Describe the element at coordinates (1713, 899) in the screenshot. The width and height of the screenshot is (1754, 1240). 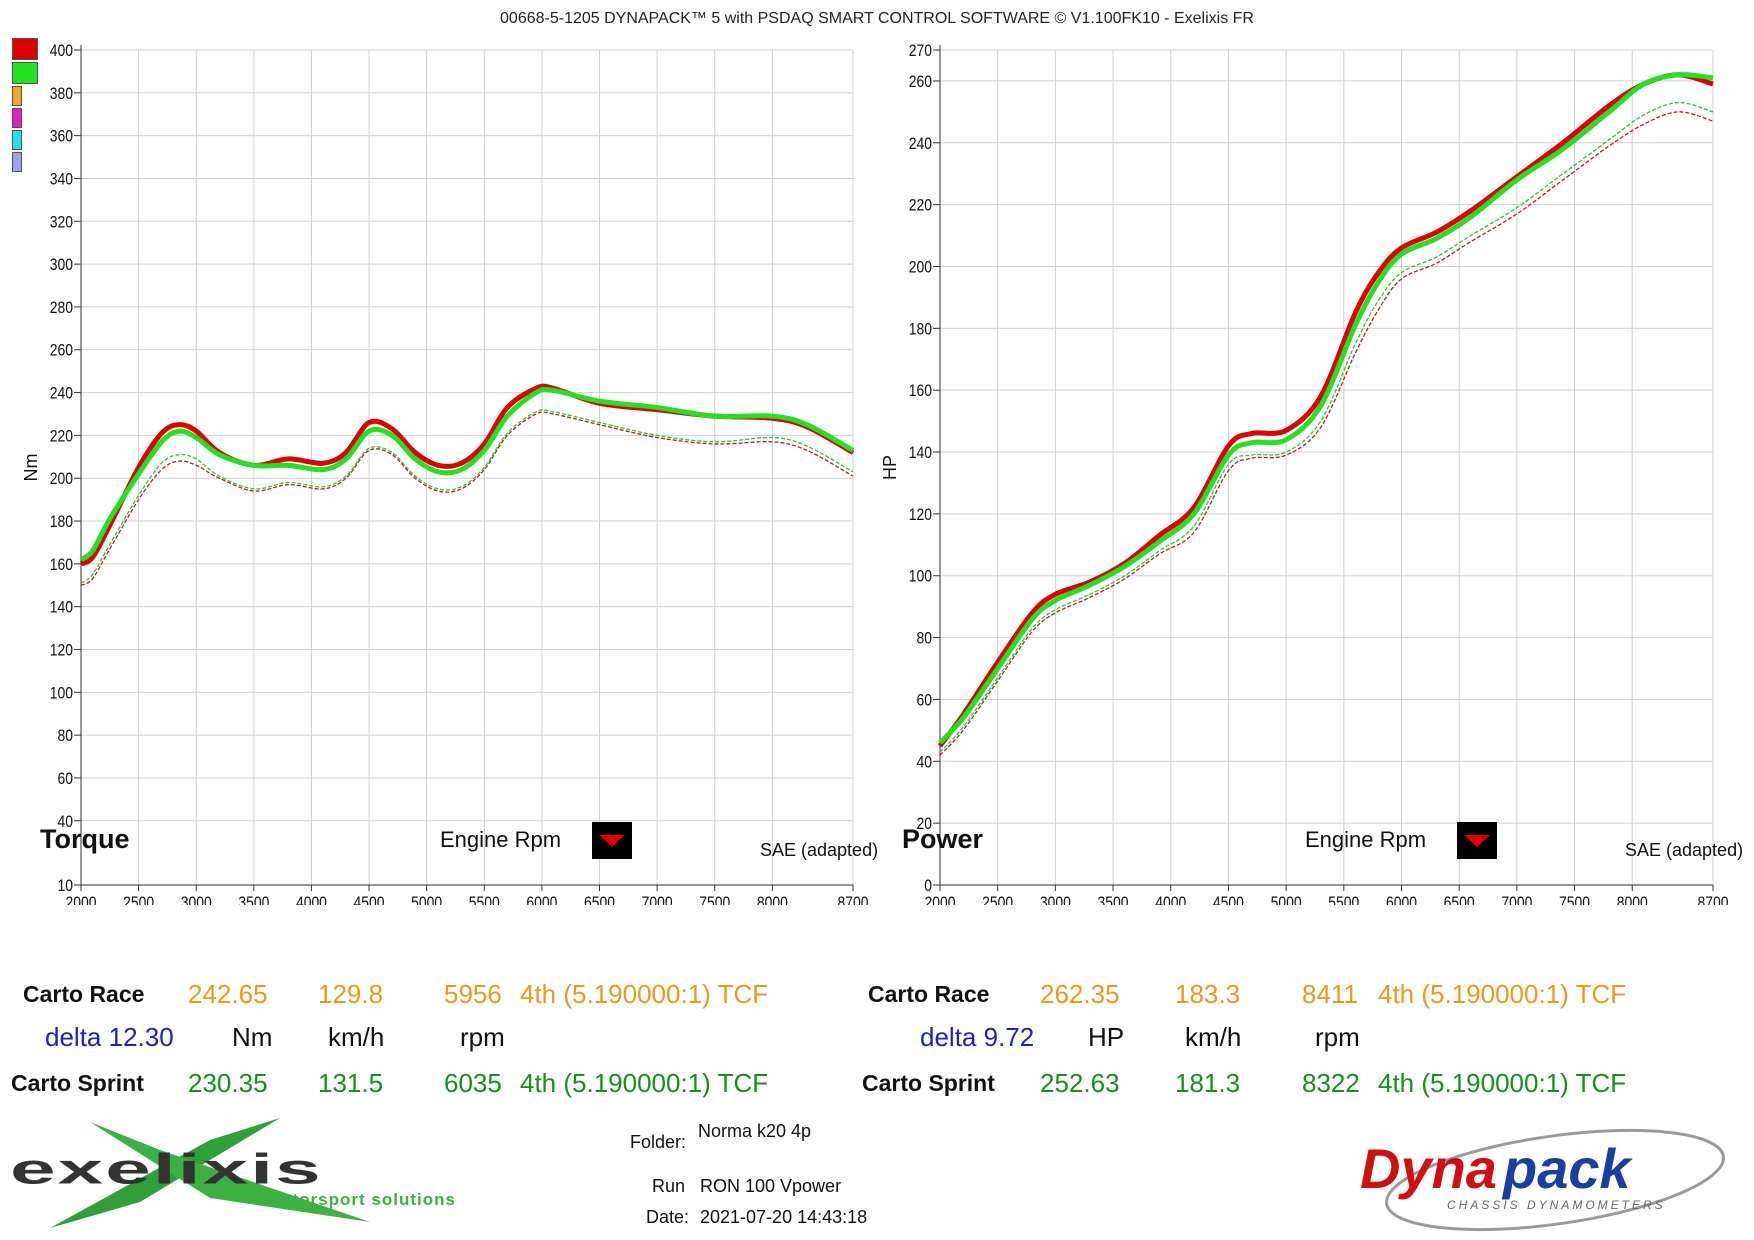
I see `power-xtick-label: 8700` at that location.